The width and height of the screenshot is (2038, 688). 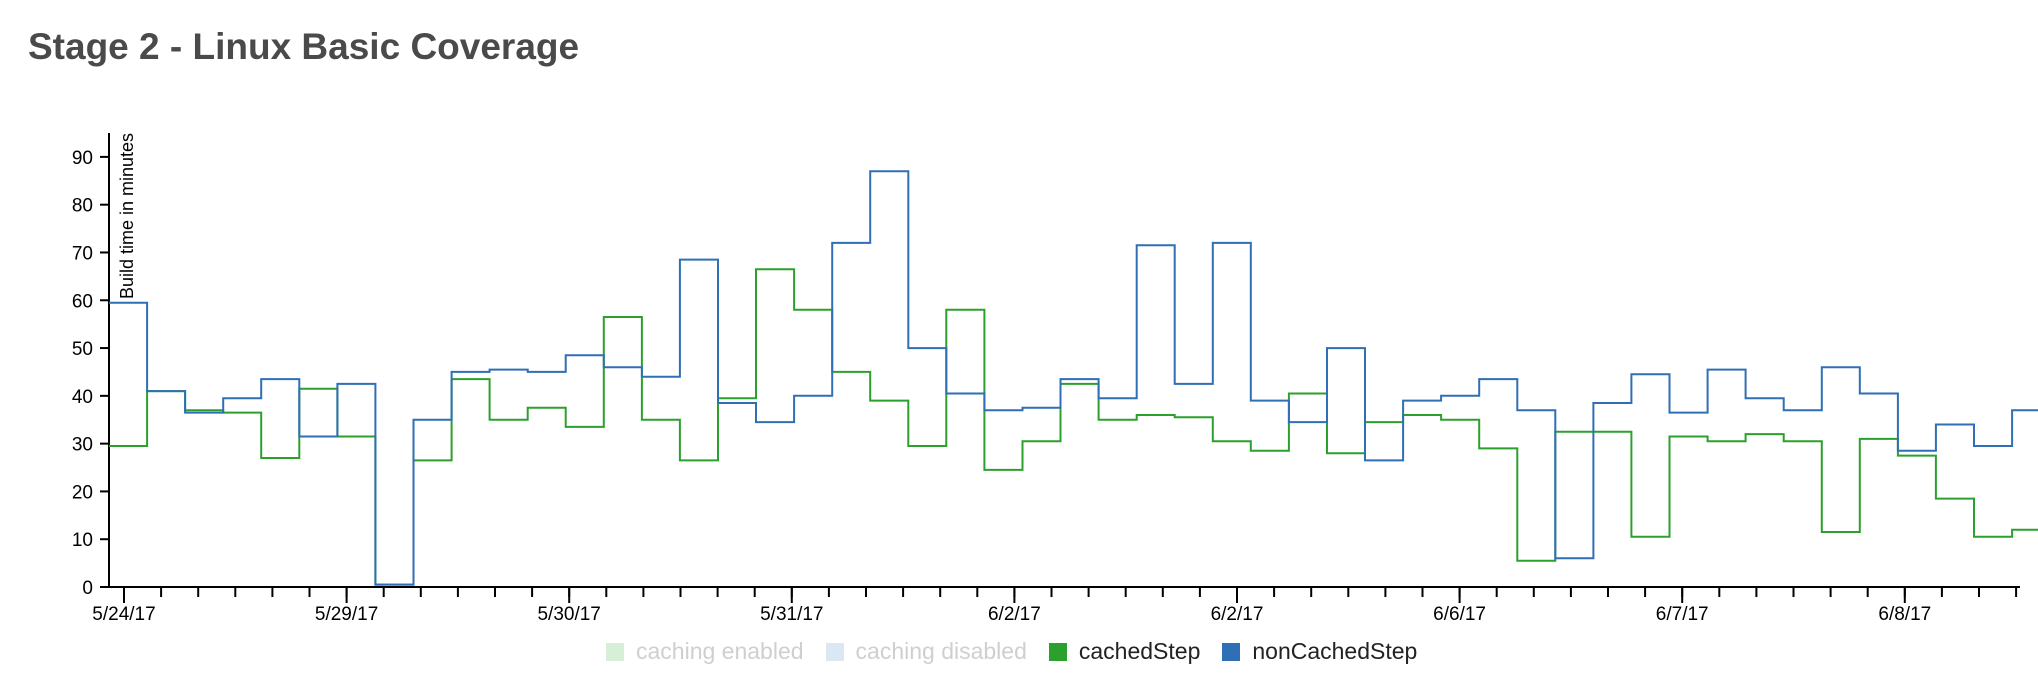 I want to click on x-tick-label: 5/24/17, so click(x=123, y=614).